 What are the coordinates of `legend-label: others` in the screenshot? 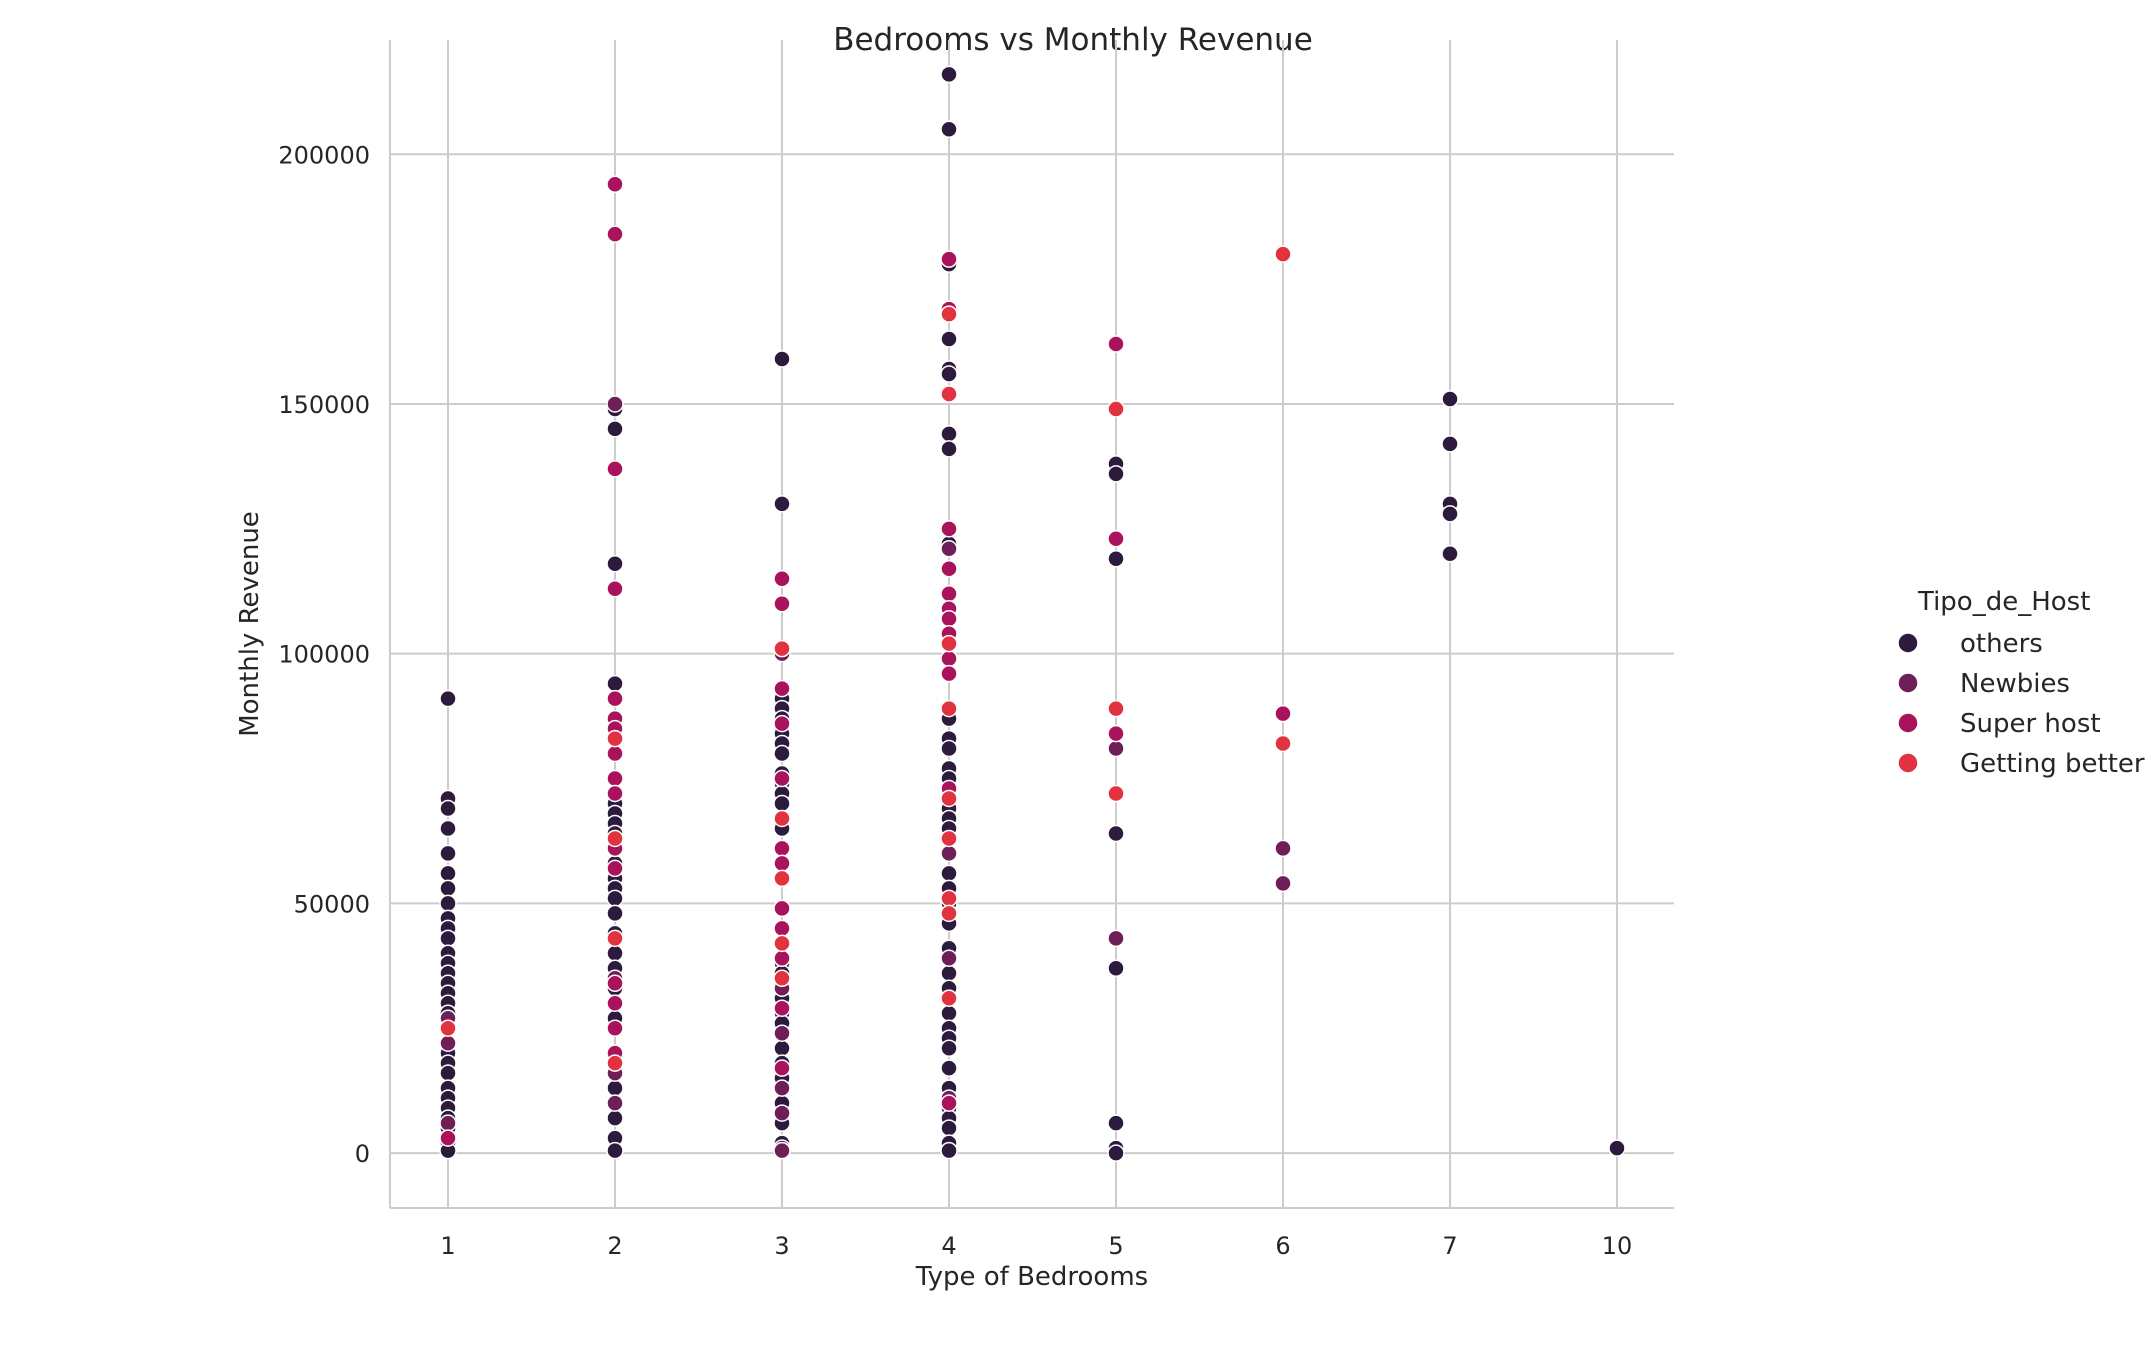 It's located at (2001, 644).